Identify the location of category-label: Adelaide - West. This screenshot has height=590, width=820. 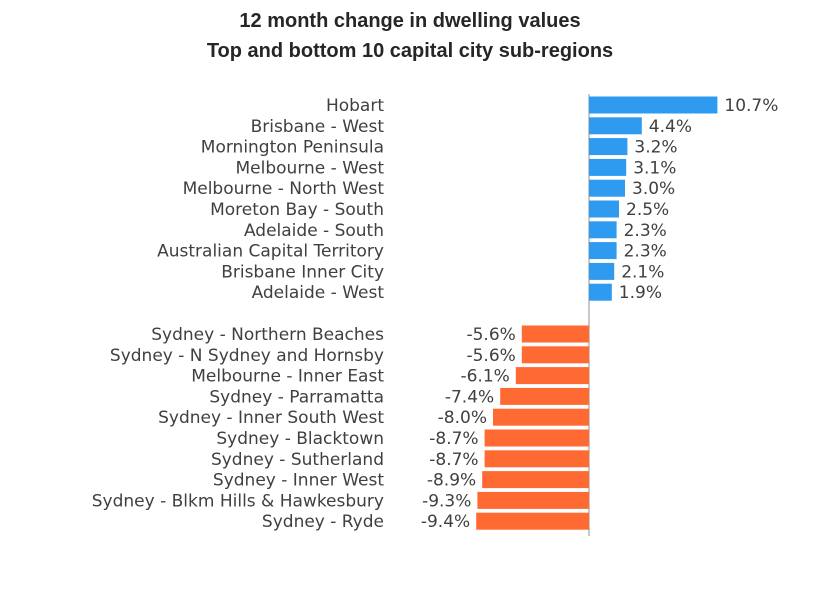
(318, 293).